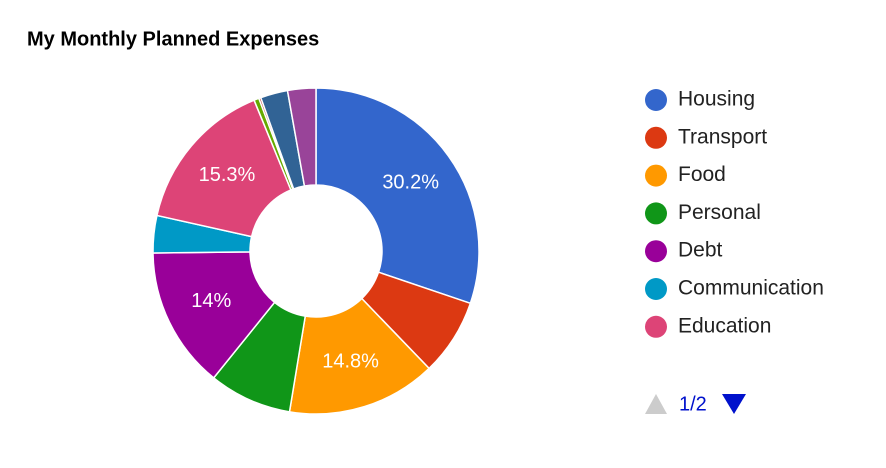  I want to click on legend-label: Housing, so click(716, 99).